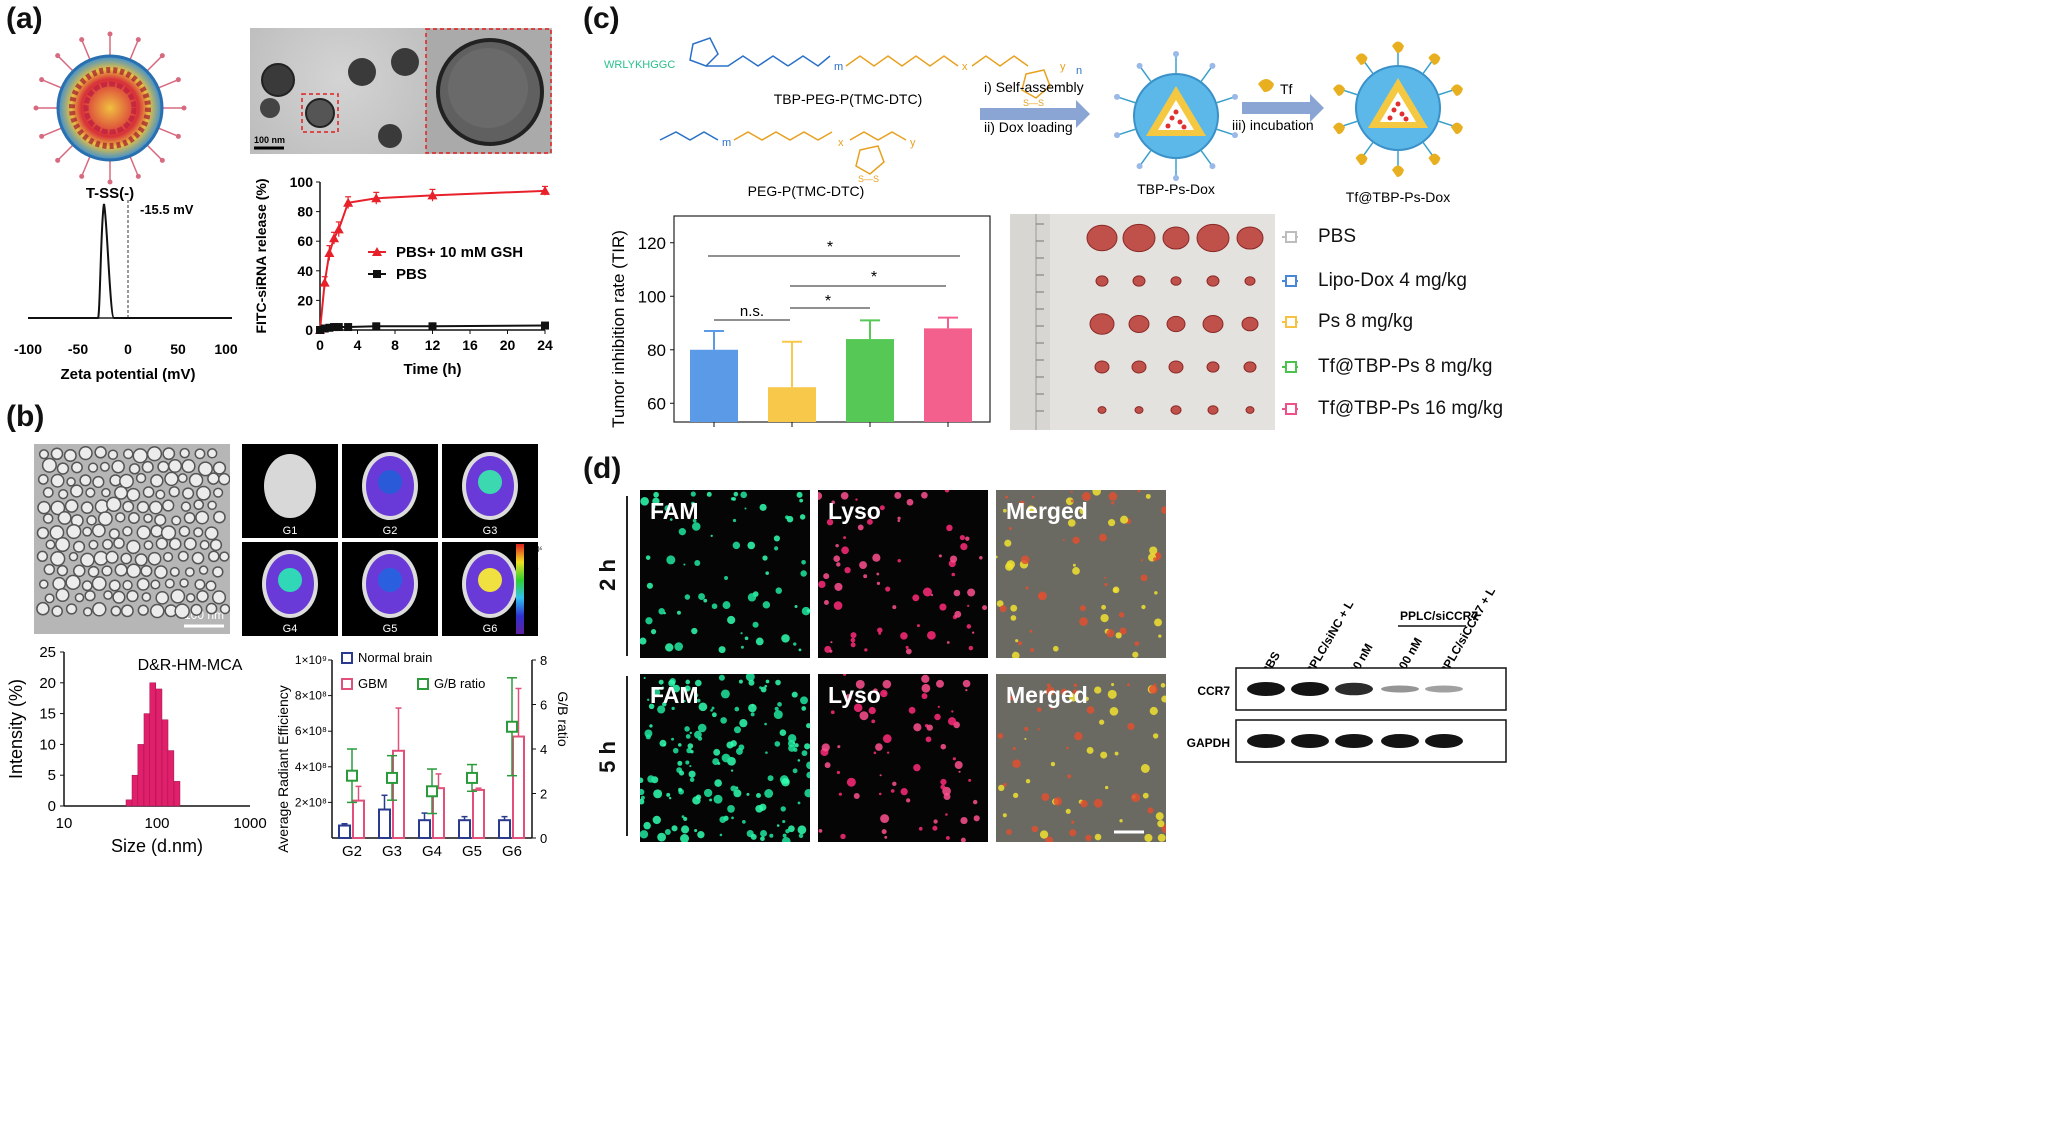 This screenshot has width=2045, height=1136. Describe the element at coordinates (490, 531) in the screenshot. I see `brain-label: G3` at that location.